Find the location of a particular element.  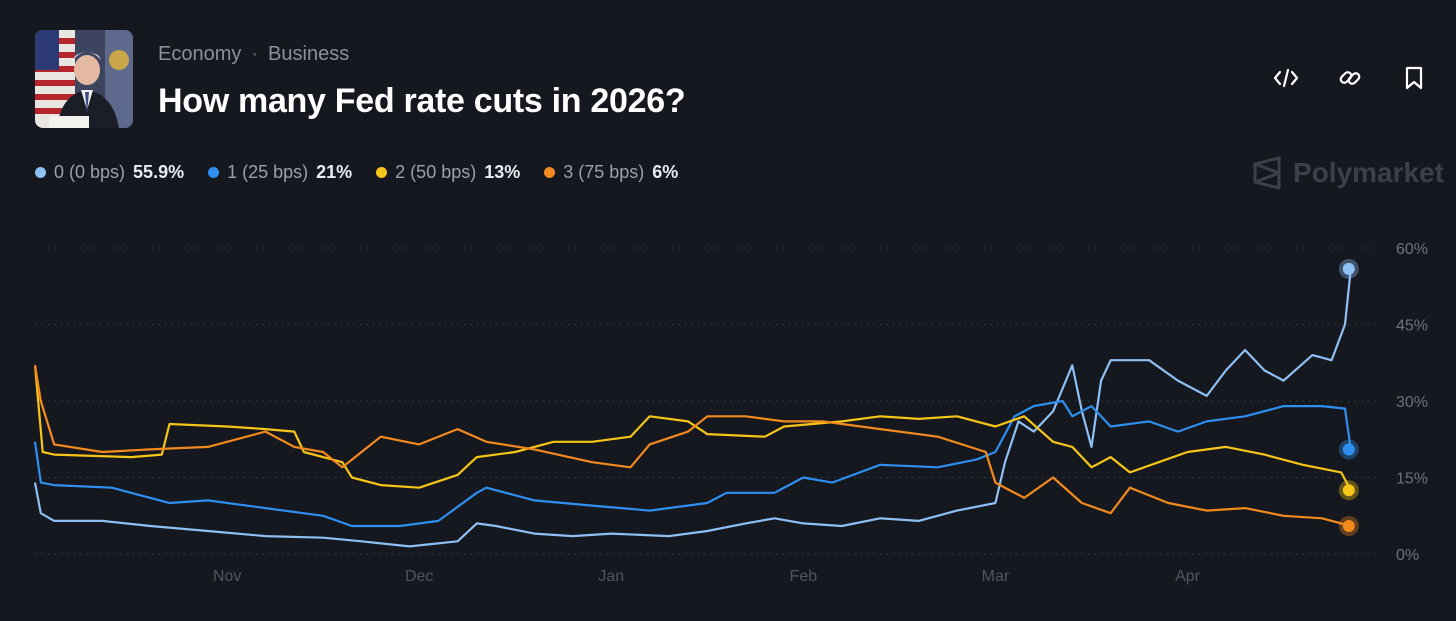

header-actions is located at coordinates (1350, 78).